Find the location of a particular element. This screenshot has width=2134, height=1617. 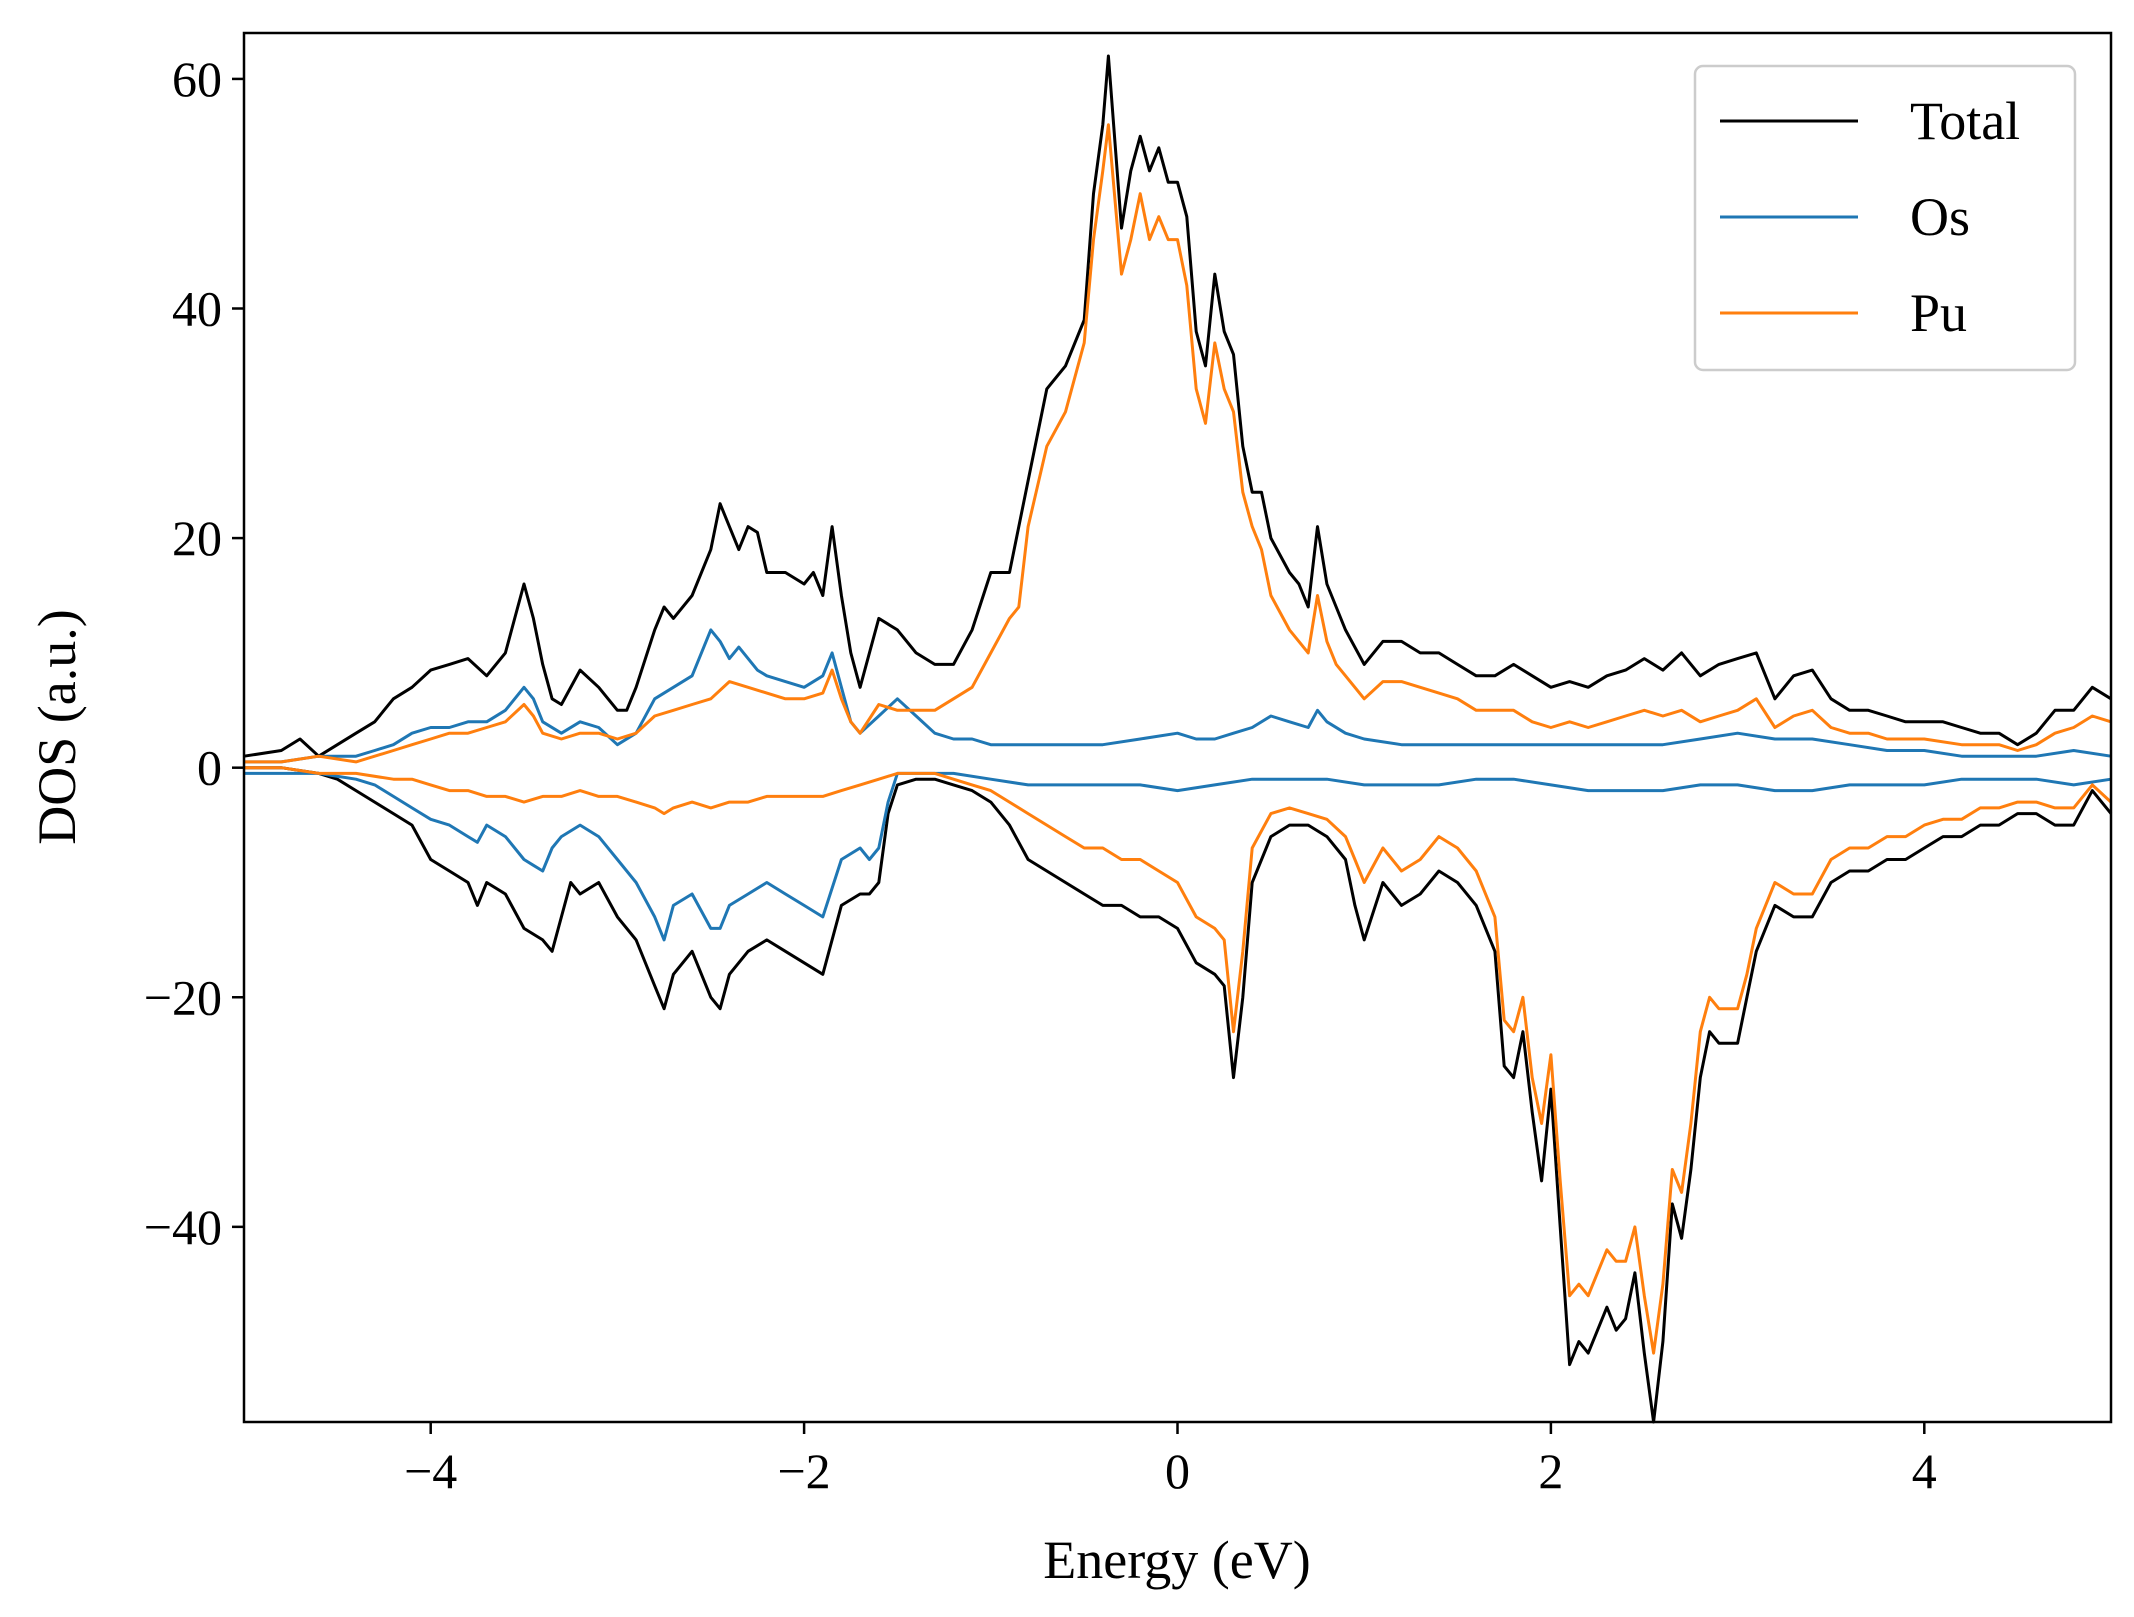

y-tick-label: 60 is located at coordinates (197, 79).